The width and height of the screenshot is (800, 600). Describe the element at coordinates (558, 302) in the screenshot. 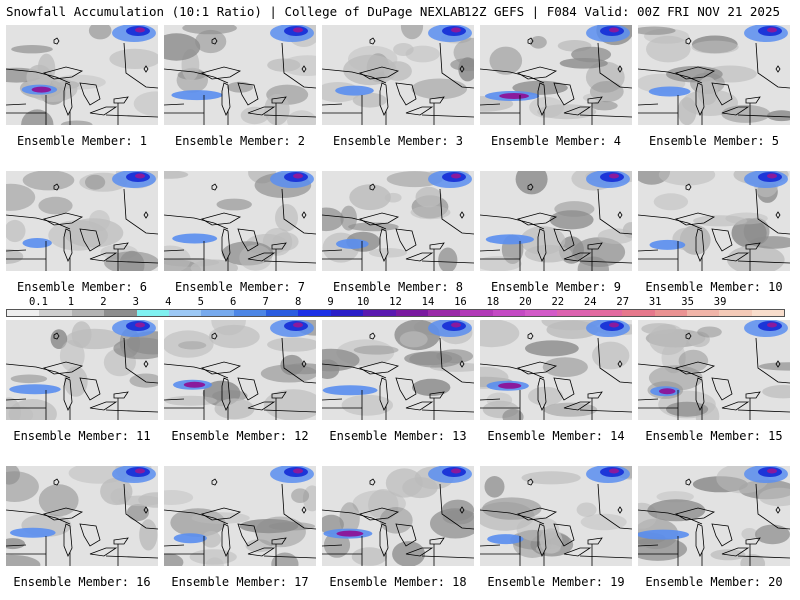

I see `colorbar-tick-label: 22` at that location.